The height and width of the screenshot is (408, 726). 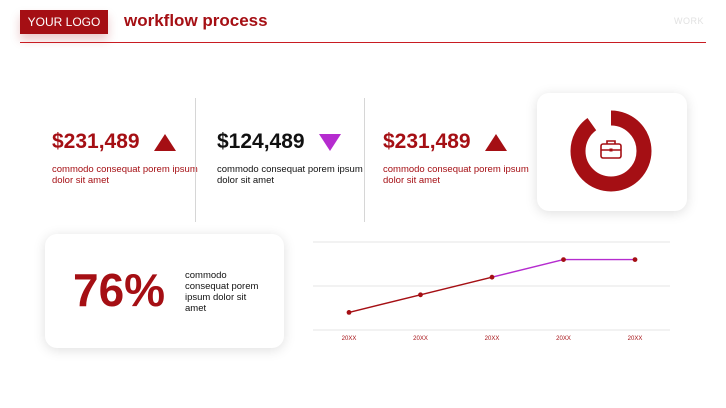 I want to click on line-chart: 20XX 20XX 20XX 20XX 20XX, so click(x=491, y=291).